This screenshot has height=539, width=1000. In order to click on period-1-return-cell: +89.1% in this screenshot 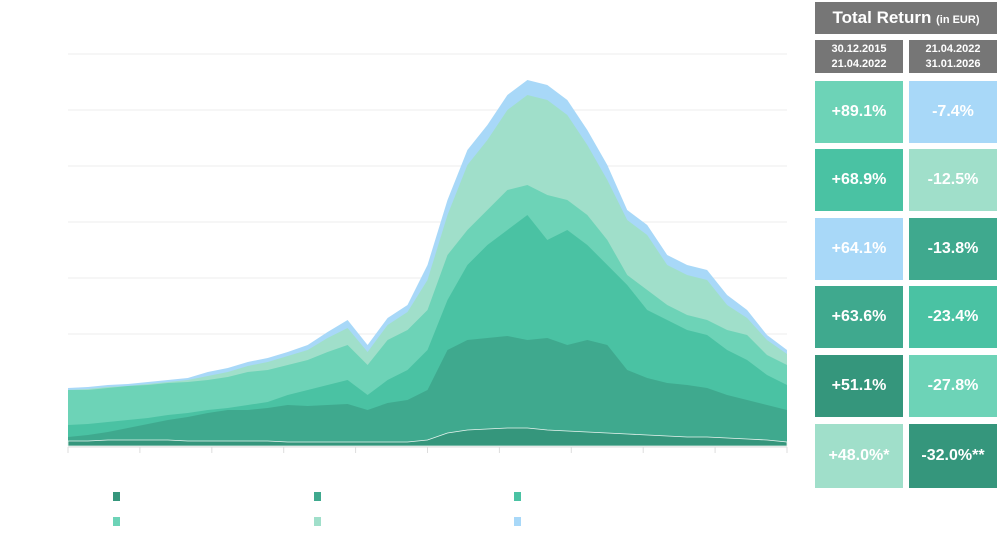, I will do `click(859, 112)`.